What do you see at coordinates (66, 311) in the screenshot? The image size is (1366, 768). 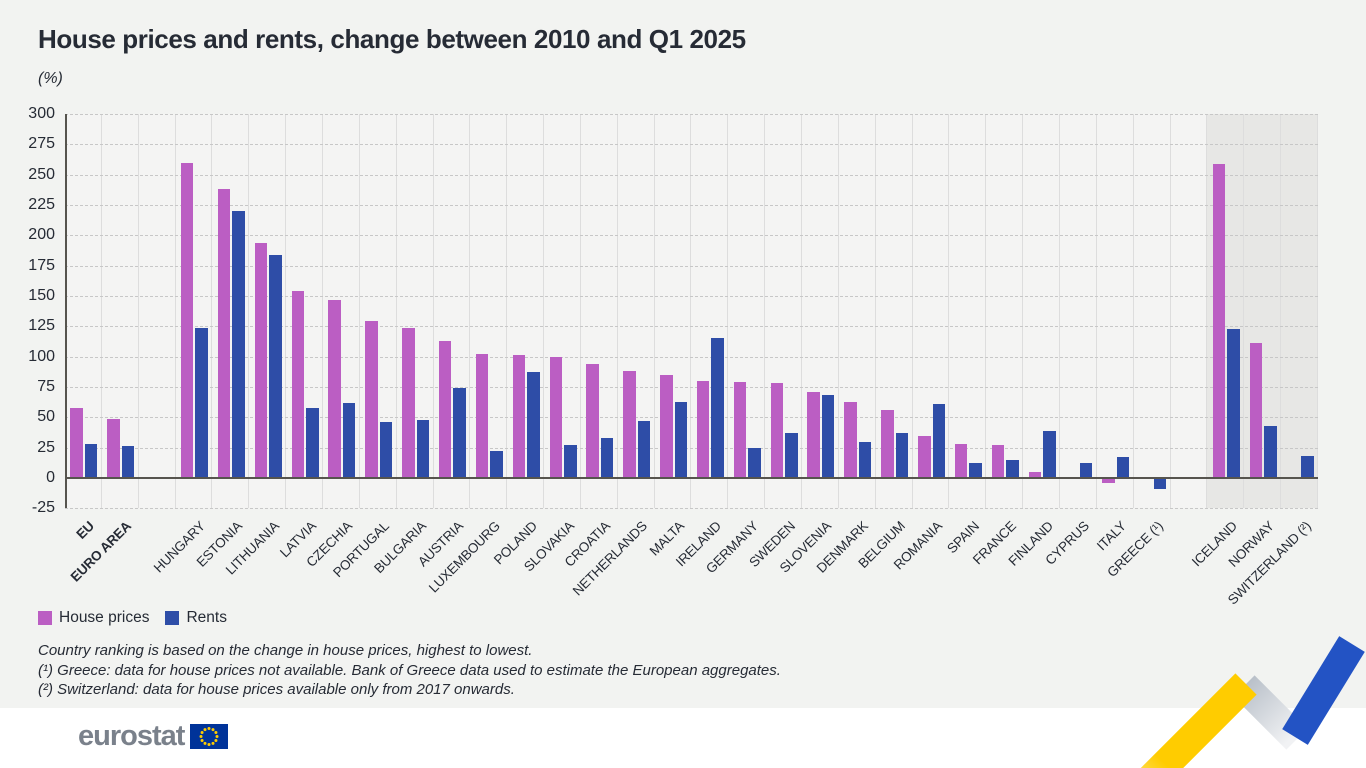 I see `y-axis-line` at bounding box center [66, 311].